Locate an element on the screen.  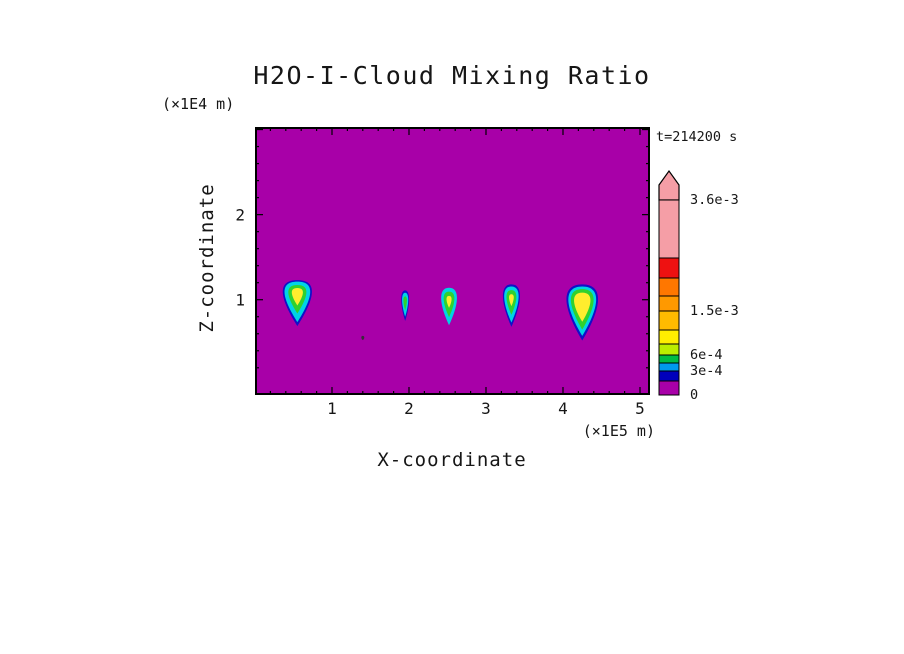
x-tick-label: 1 is located at coordinates (332, 408).